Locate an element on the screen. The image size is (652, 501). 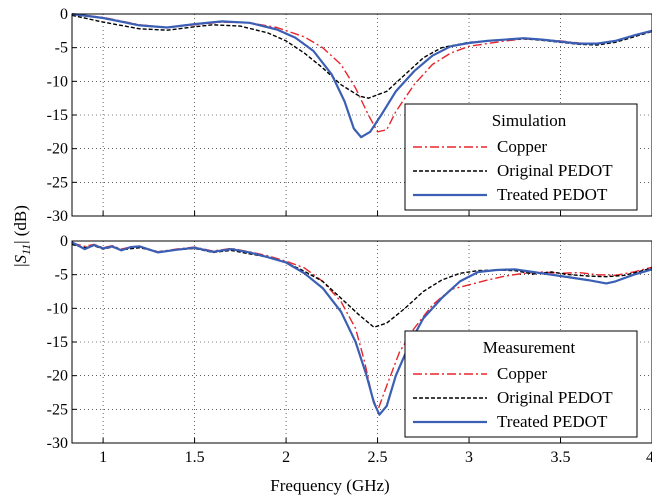
y-axis-label-prefix: | is located at coordinates (20, 265).